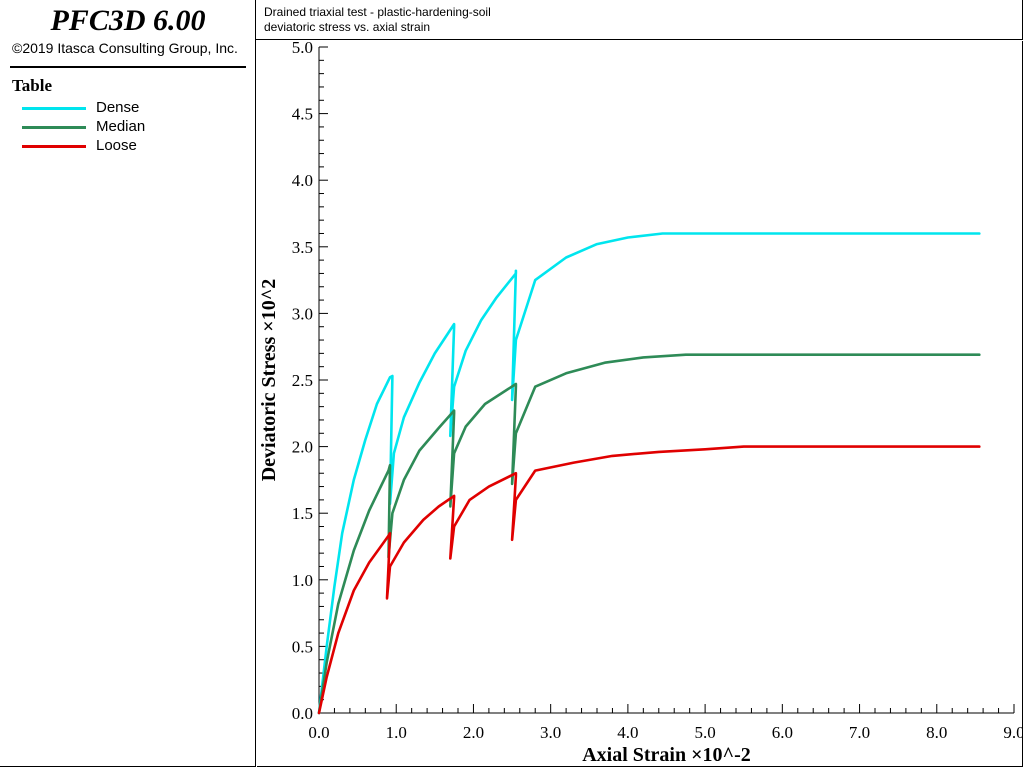 The height and width of the screenshot is (768, 1024). I want to click on x-tick-label: 0.0, so click(318, 732).